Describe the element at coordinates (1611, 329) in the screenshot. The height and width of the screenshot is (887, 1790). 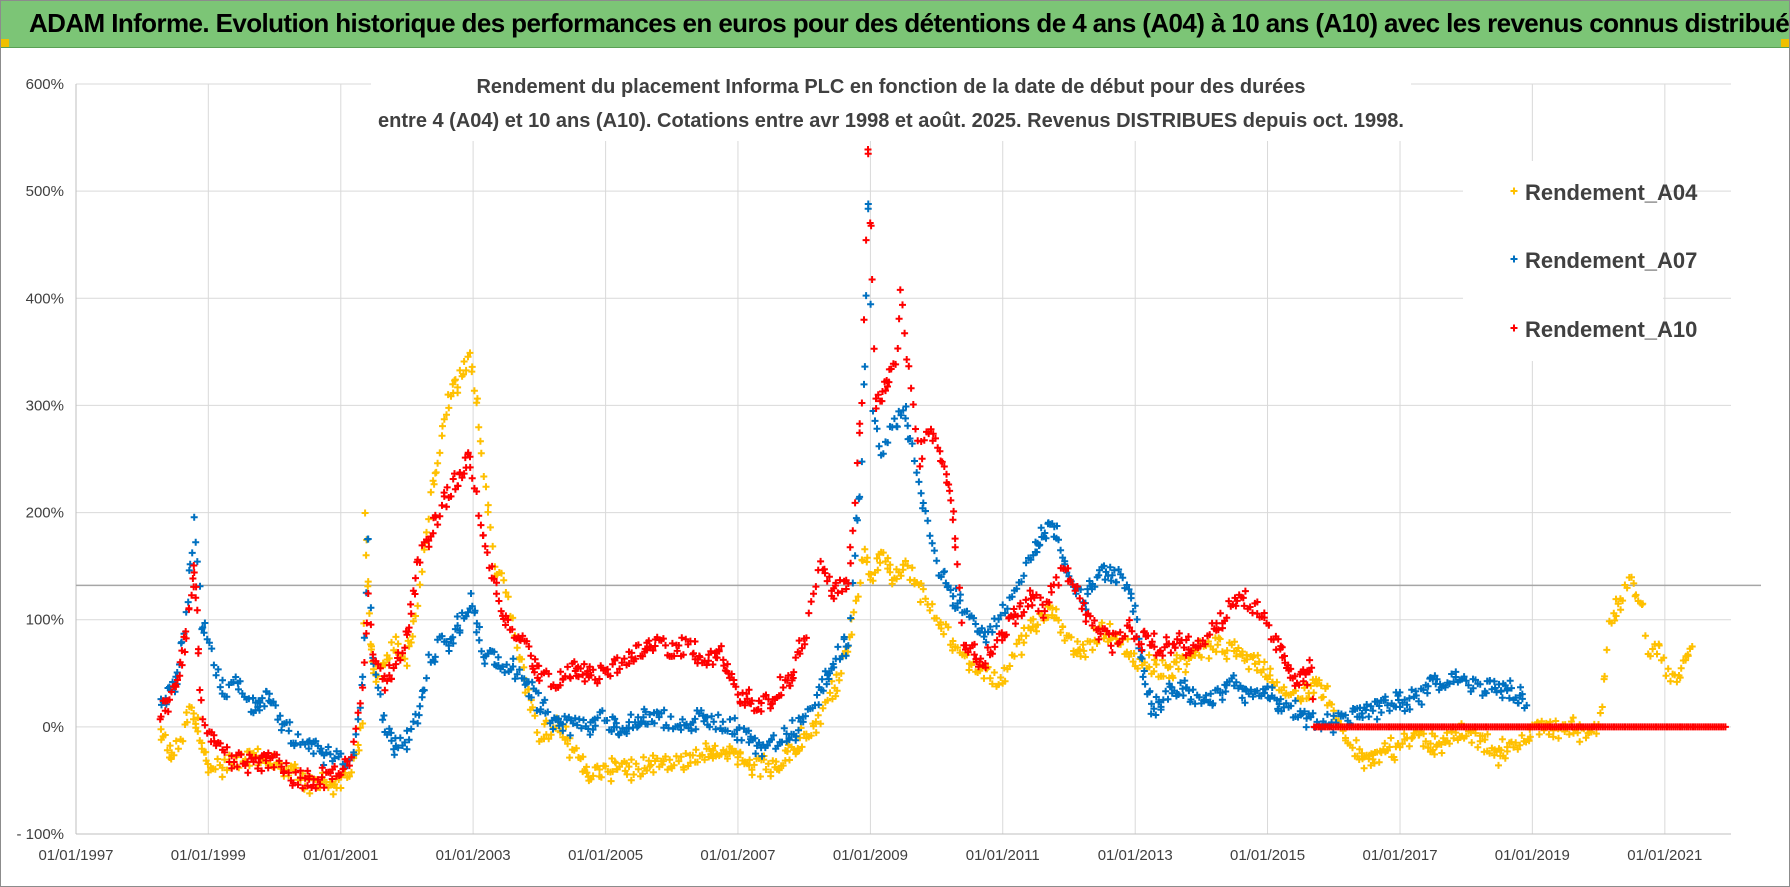
I see `legend-label: Rendement_A10` at that location.